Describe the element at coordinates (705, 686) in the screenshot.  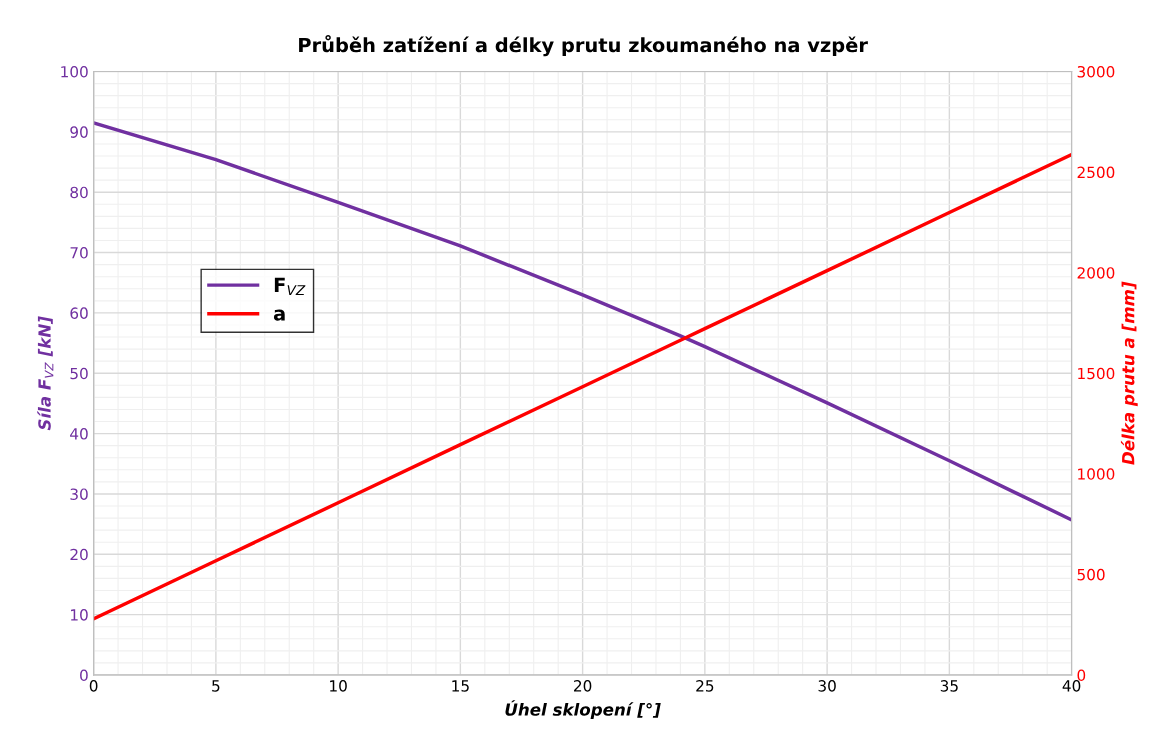
I see `x-tick-label: 25` at that location.